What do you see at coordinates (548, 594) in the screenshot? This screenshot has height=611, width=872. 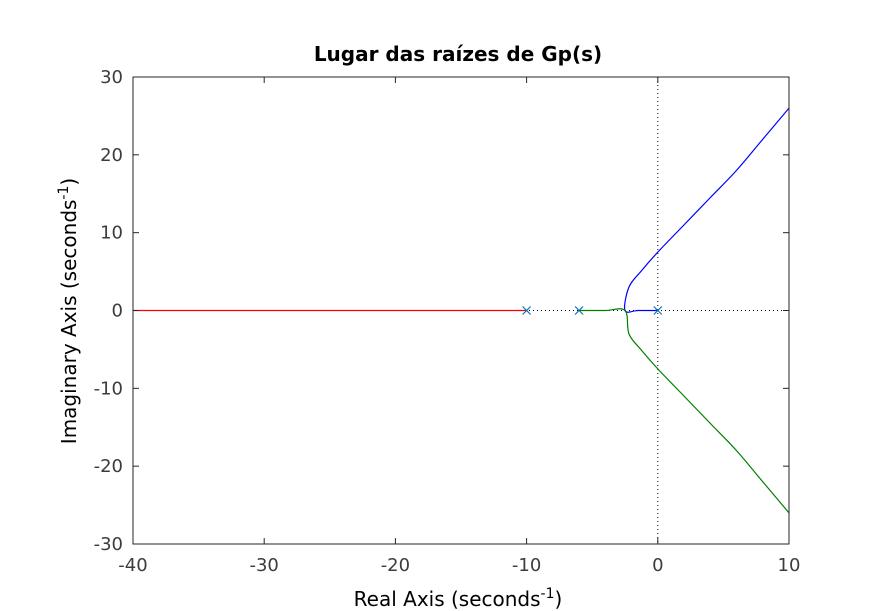 I see `x-axis-label-superscript: -1` at bounding box center [548, 594].